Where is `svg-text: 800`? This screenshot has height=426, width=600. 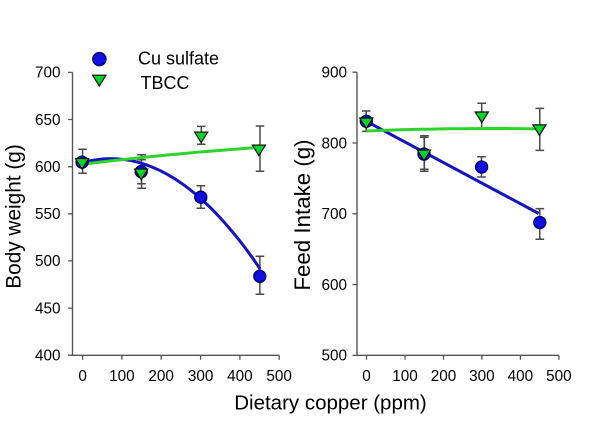 svg-text: 800 is located at coordinates (334, 143).